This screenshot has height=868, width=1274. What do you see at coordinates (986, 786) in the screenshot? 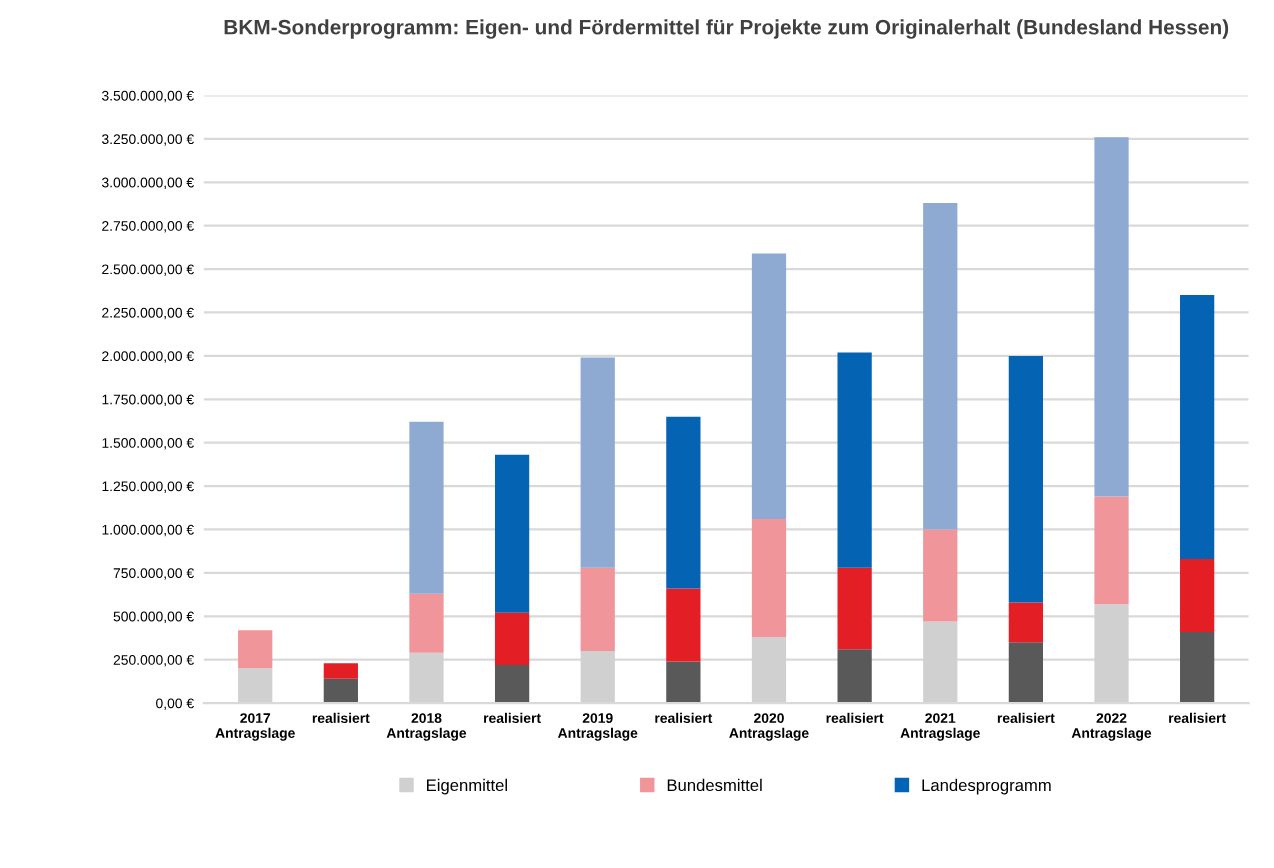
I see `legend-label: Landesprogramm` at bounding box center [986, 786].